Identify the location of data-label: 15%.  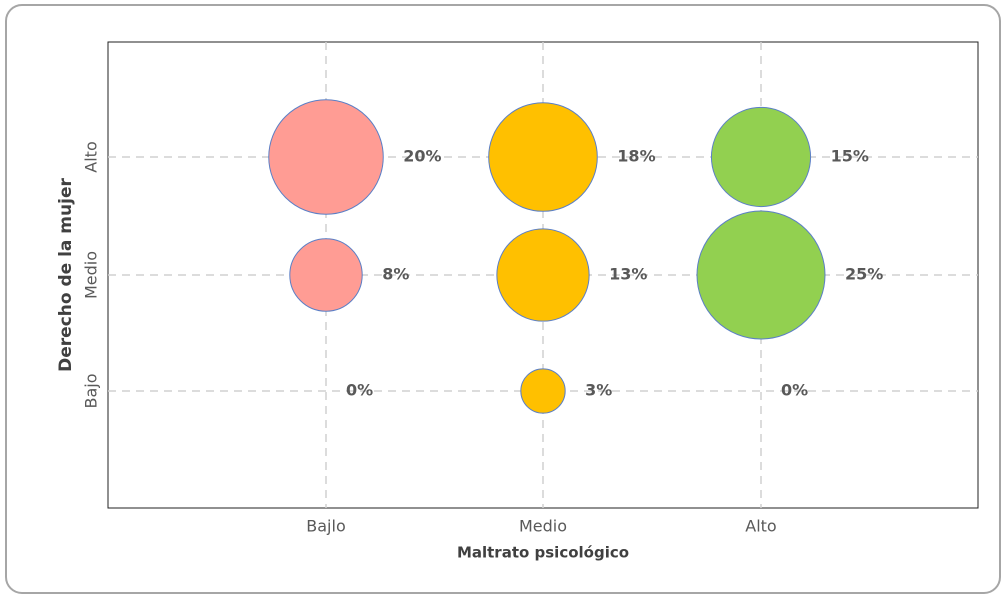
(850, 156).